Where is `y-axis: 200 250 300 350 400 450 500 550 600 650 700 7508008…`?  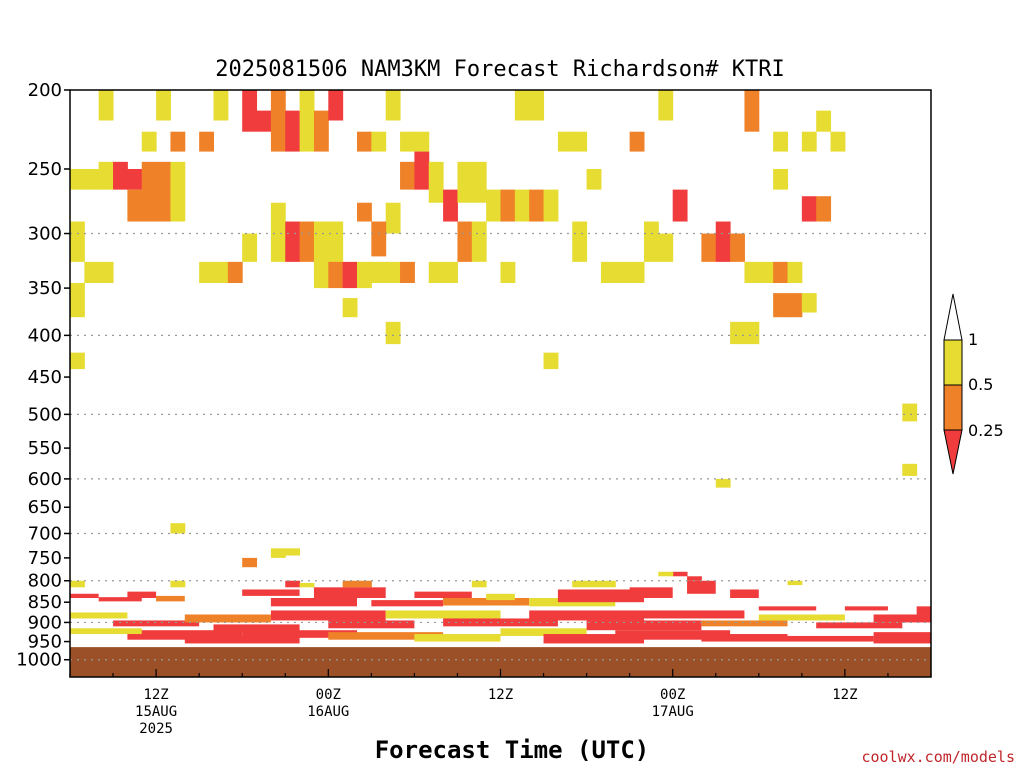 y-axis: 200 250 300 350 400 450 500 550 600 650 700 7508008… is located at coordinates (43, 375).